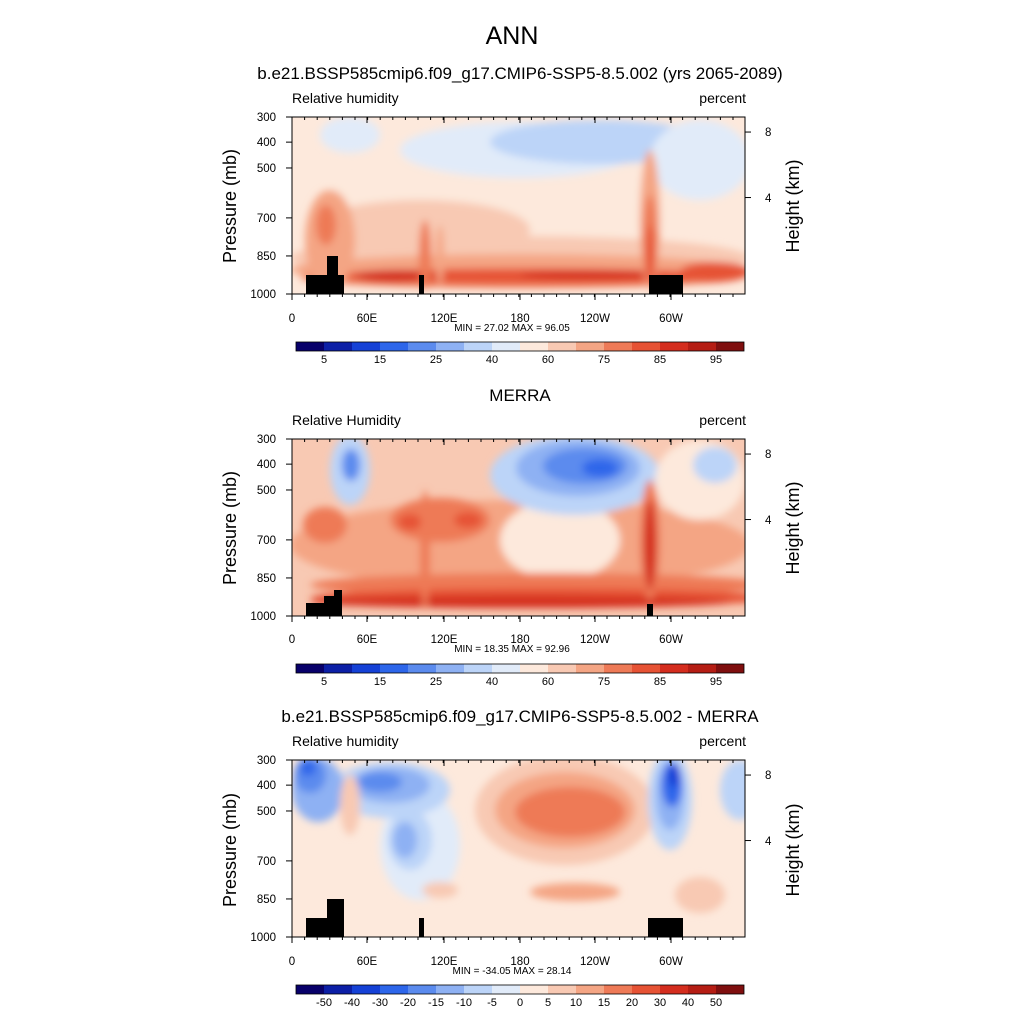 Image resolution: width=1024 pixels, height=1024 pixels. What do you see at coordinates (352, 1003) in the screenshot?
I see `colorbar-label: -40` at bounding box center [352, 1003].